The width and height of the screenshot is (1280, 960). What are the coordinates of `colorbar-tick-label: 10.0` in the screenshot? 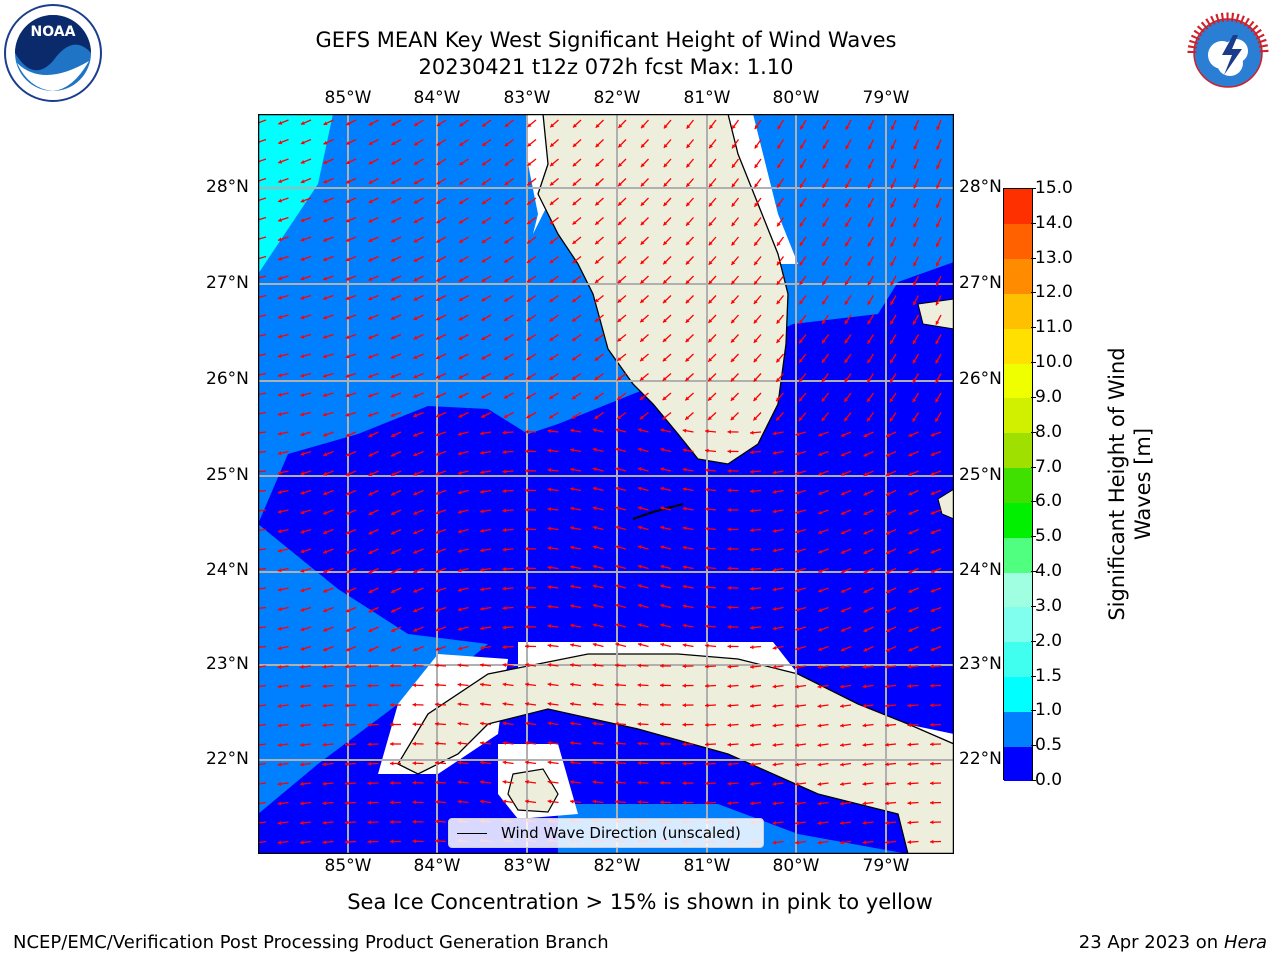 It's located at (1052, 362).